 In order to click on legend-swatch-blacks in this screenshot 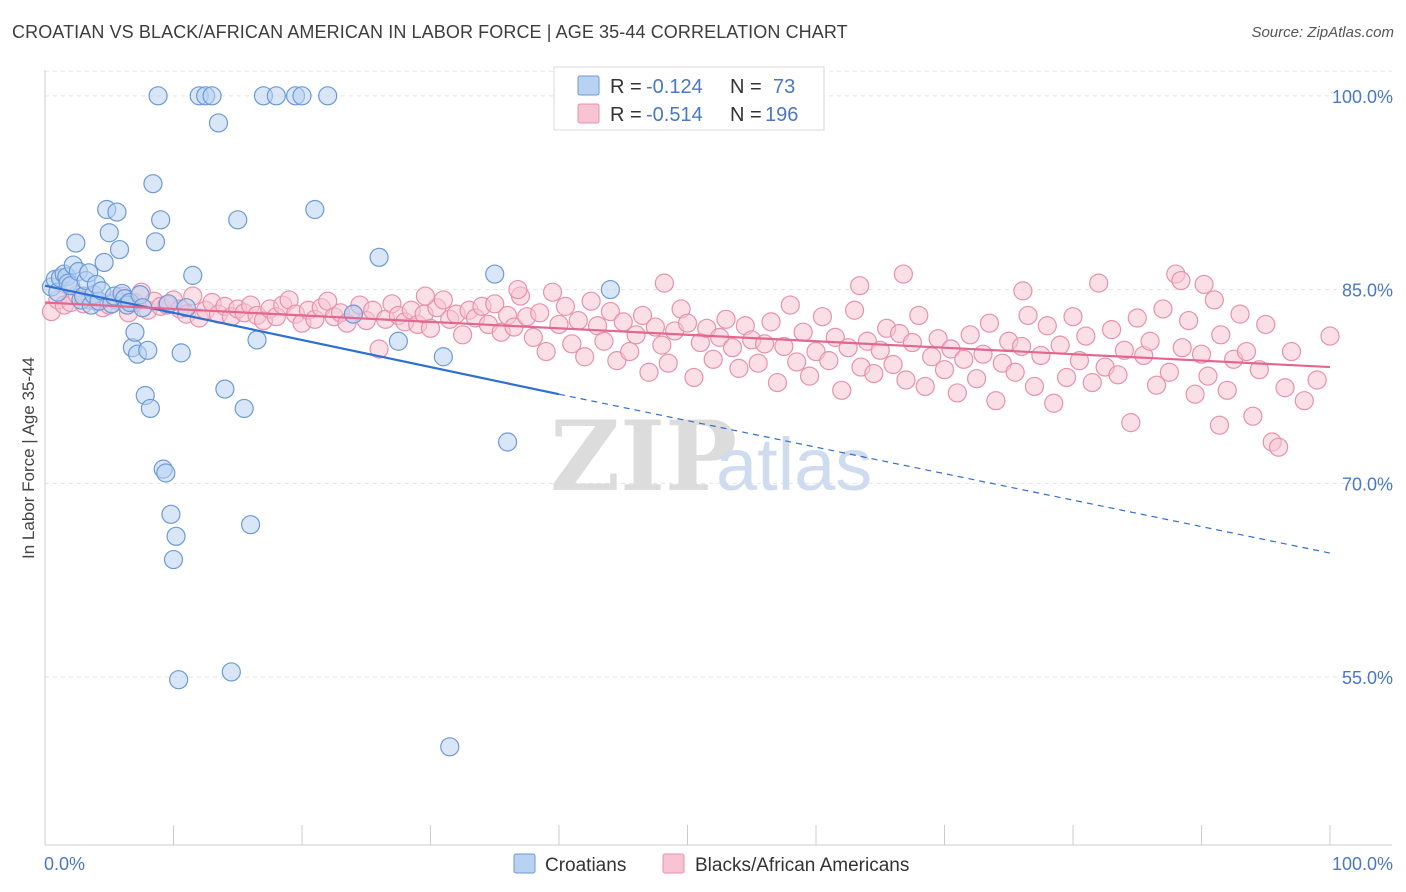, I will do `click(588, 113)`.